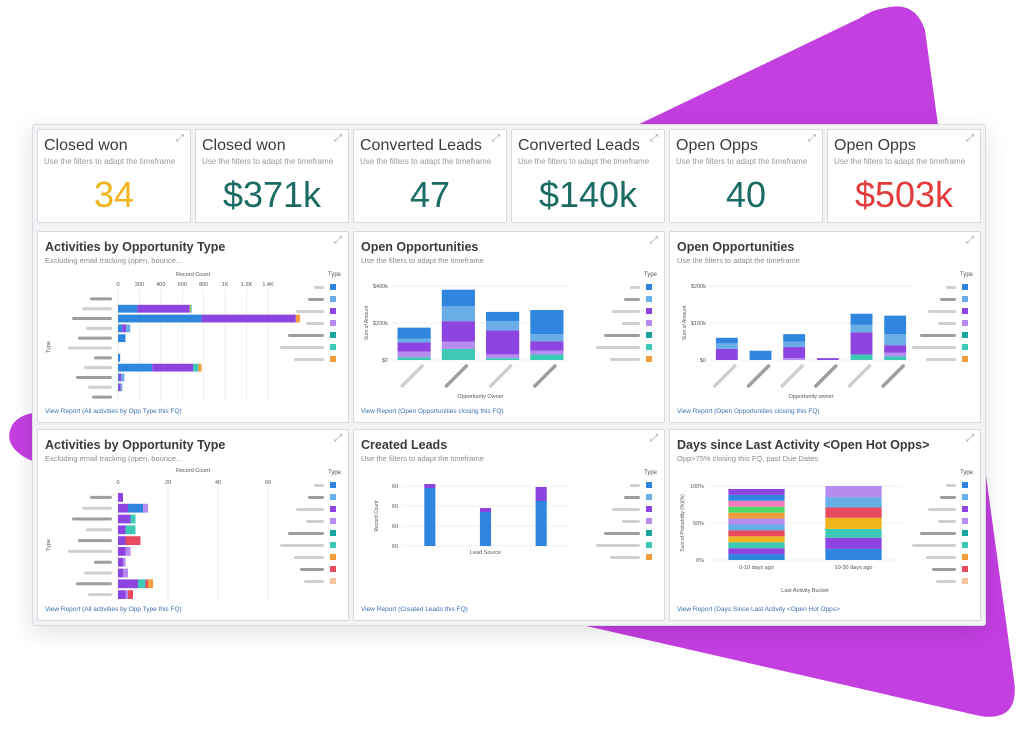  I want to click on x-tick-label: 40, so click(218, 483).